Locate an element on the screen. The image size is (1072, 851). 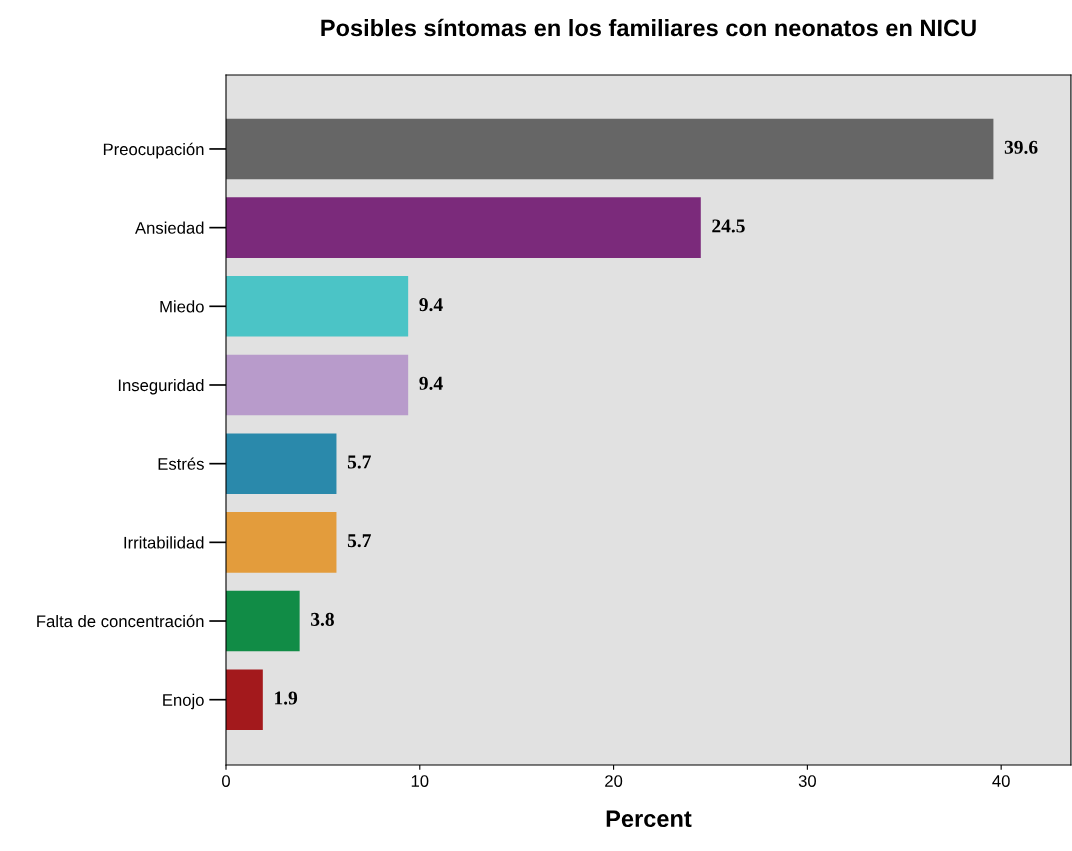
y-tick-label: Inseguridad is located at coordinates (161, 386).